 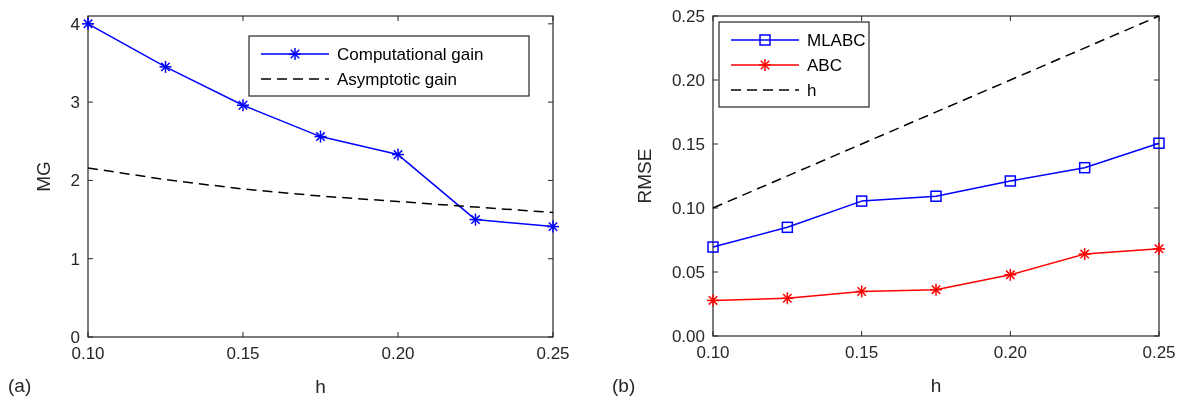 I want to click on y-tick-label: 0.10, so click(x=688, y=208).